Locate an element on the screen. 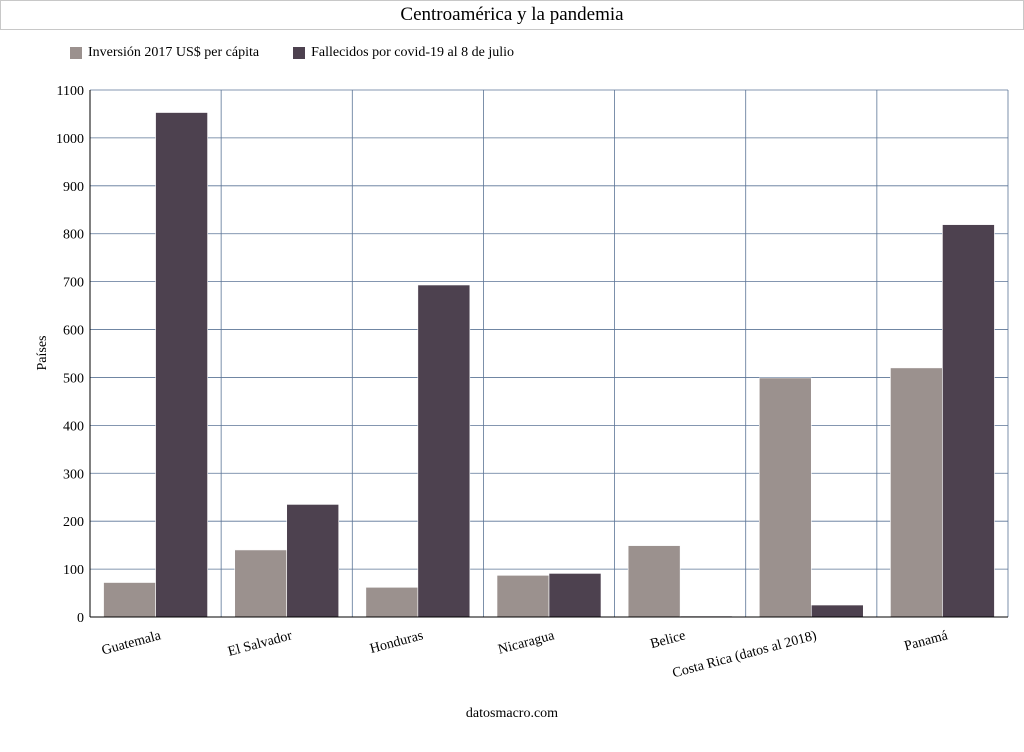 Image resolution: width=1024 pixels, height=752 pixels. y-tick-label: 700 is located at coordinates (73, 283).